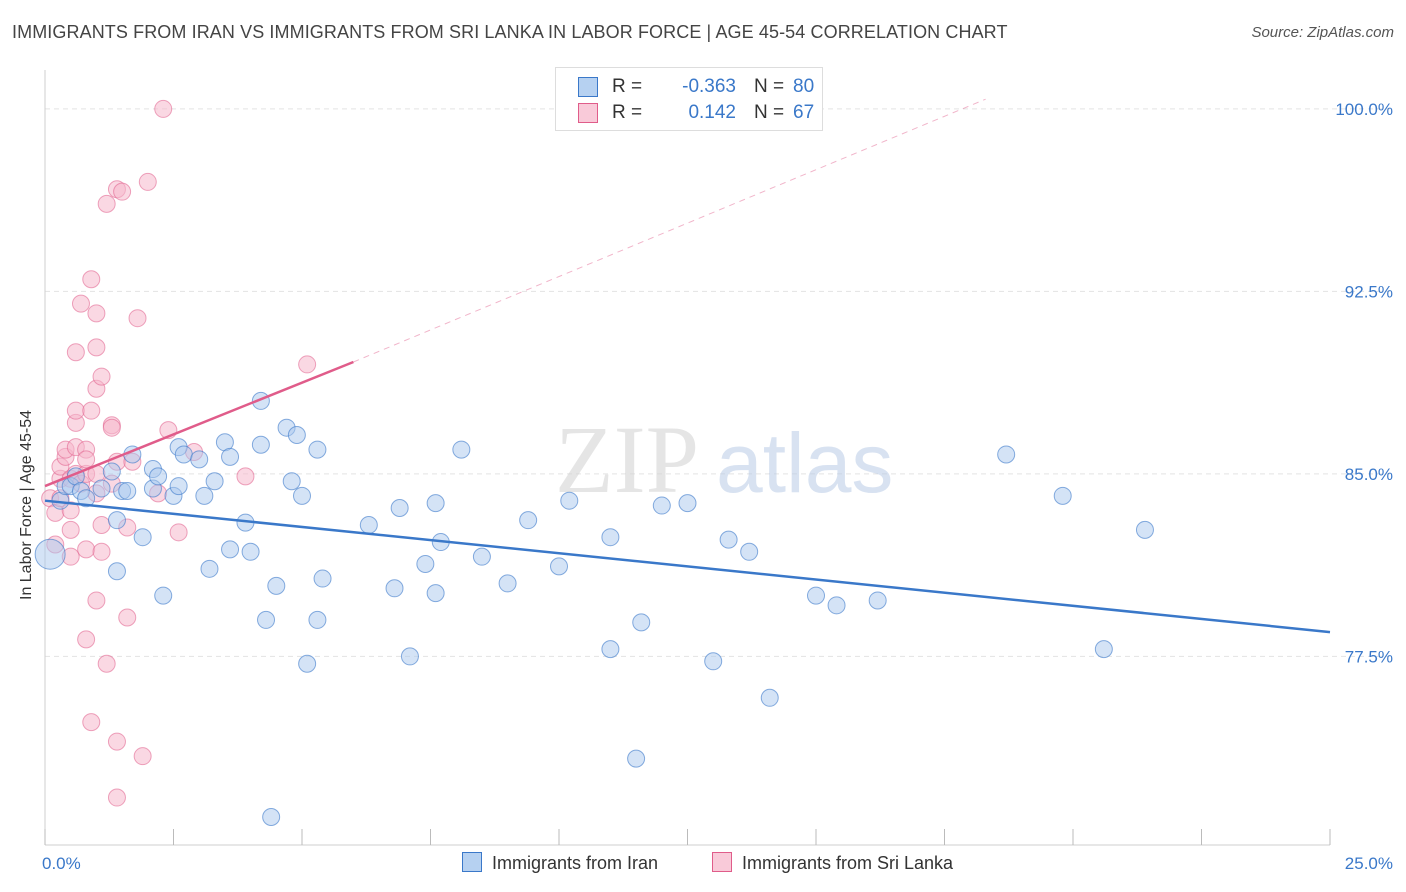 Image resolution: width=1406 pixels, height=892 pixels. What do you see at coordinates (588, 87) in the screenshot?
I see `legend-swatch-iran` at bounding box center [588, 87].